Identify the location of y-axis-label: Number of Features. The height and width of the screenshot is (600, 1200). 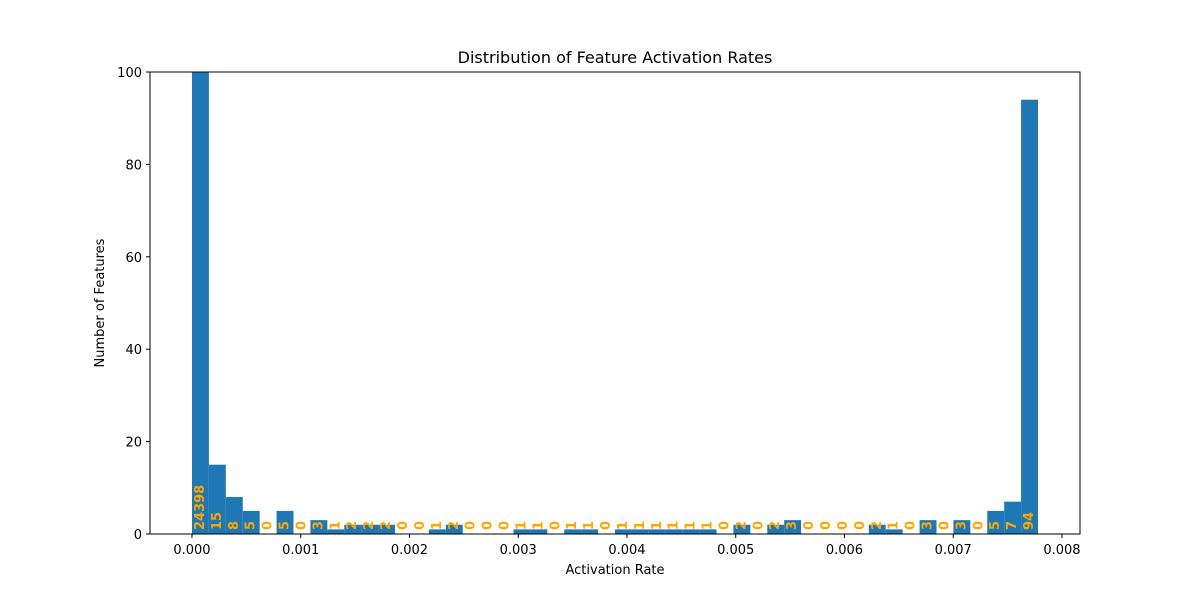
(100, 302).